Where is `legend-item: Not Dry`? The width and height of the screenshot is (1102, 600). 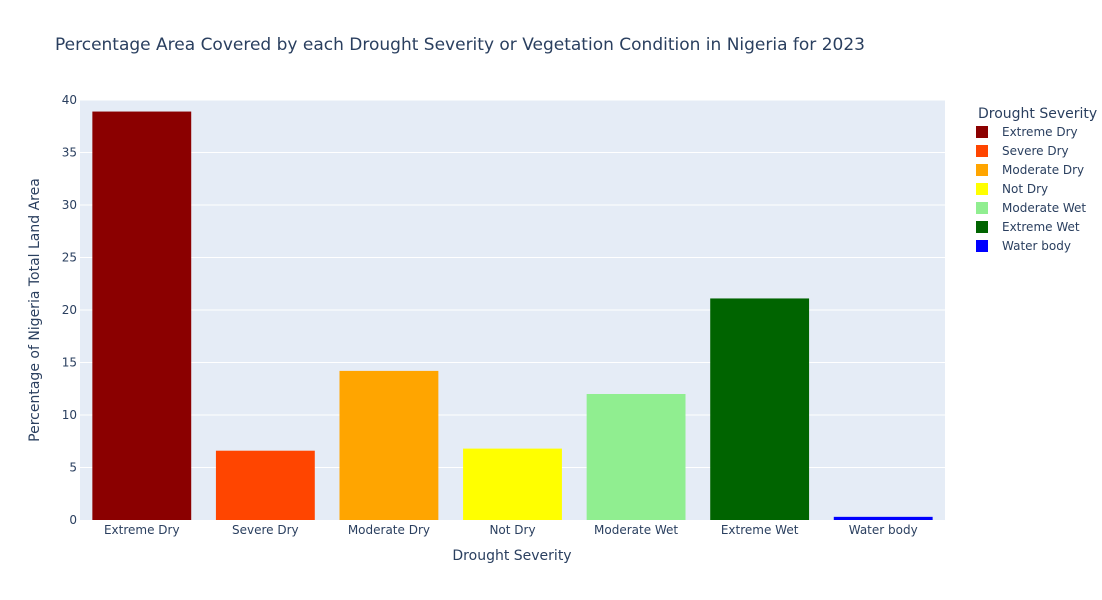 legend-item: Not Dry is located at coordinates (1012, 189).